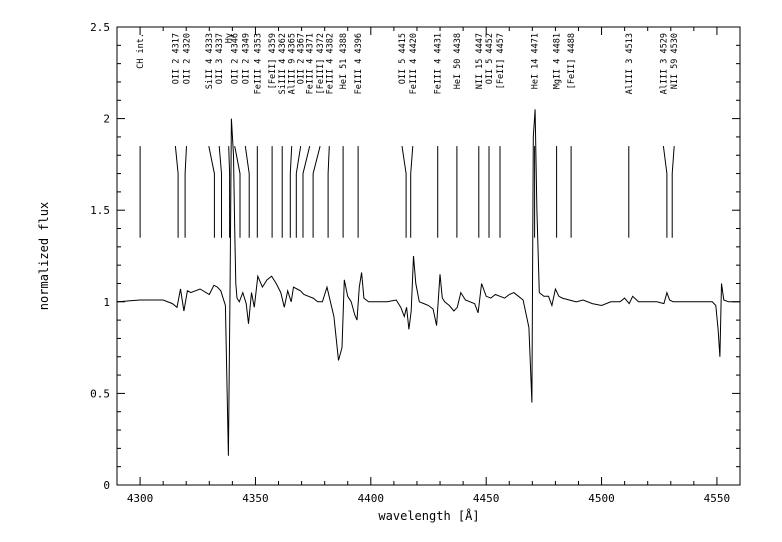 The height and width of the screenshot is (542, 782). What do you see at coordinates (321, 63) in the screenshot?
I see `line-id-label: [FeIII] 4372` at bounding box center [321, 63].